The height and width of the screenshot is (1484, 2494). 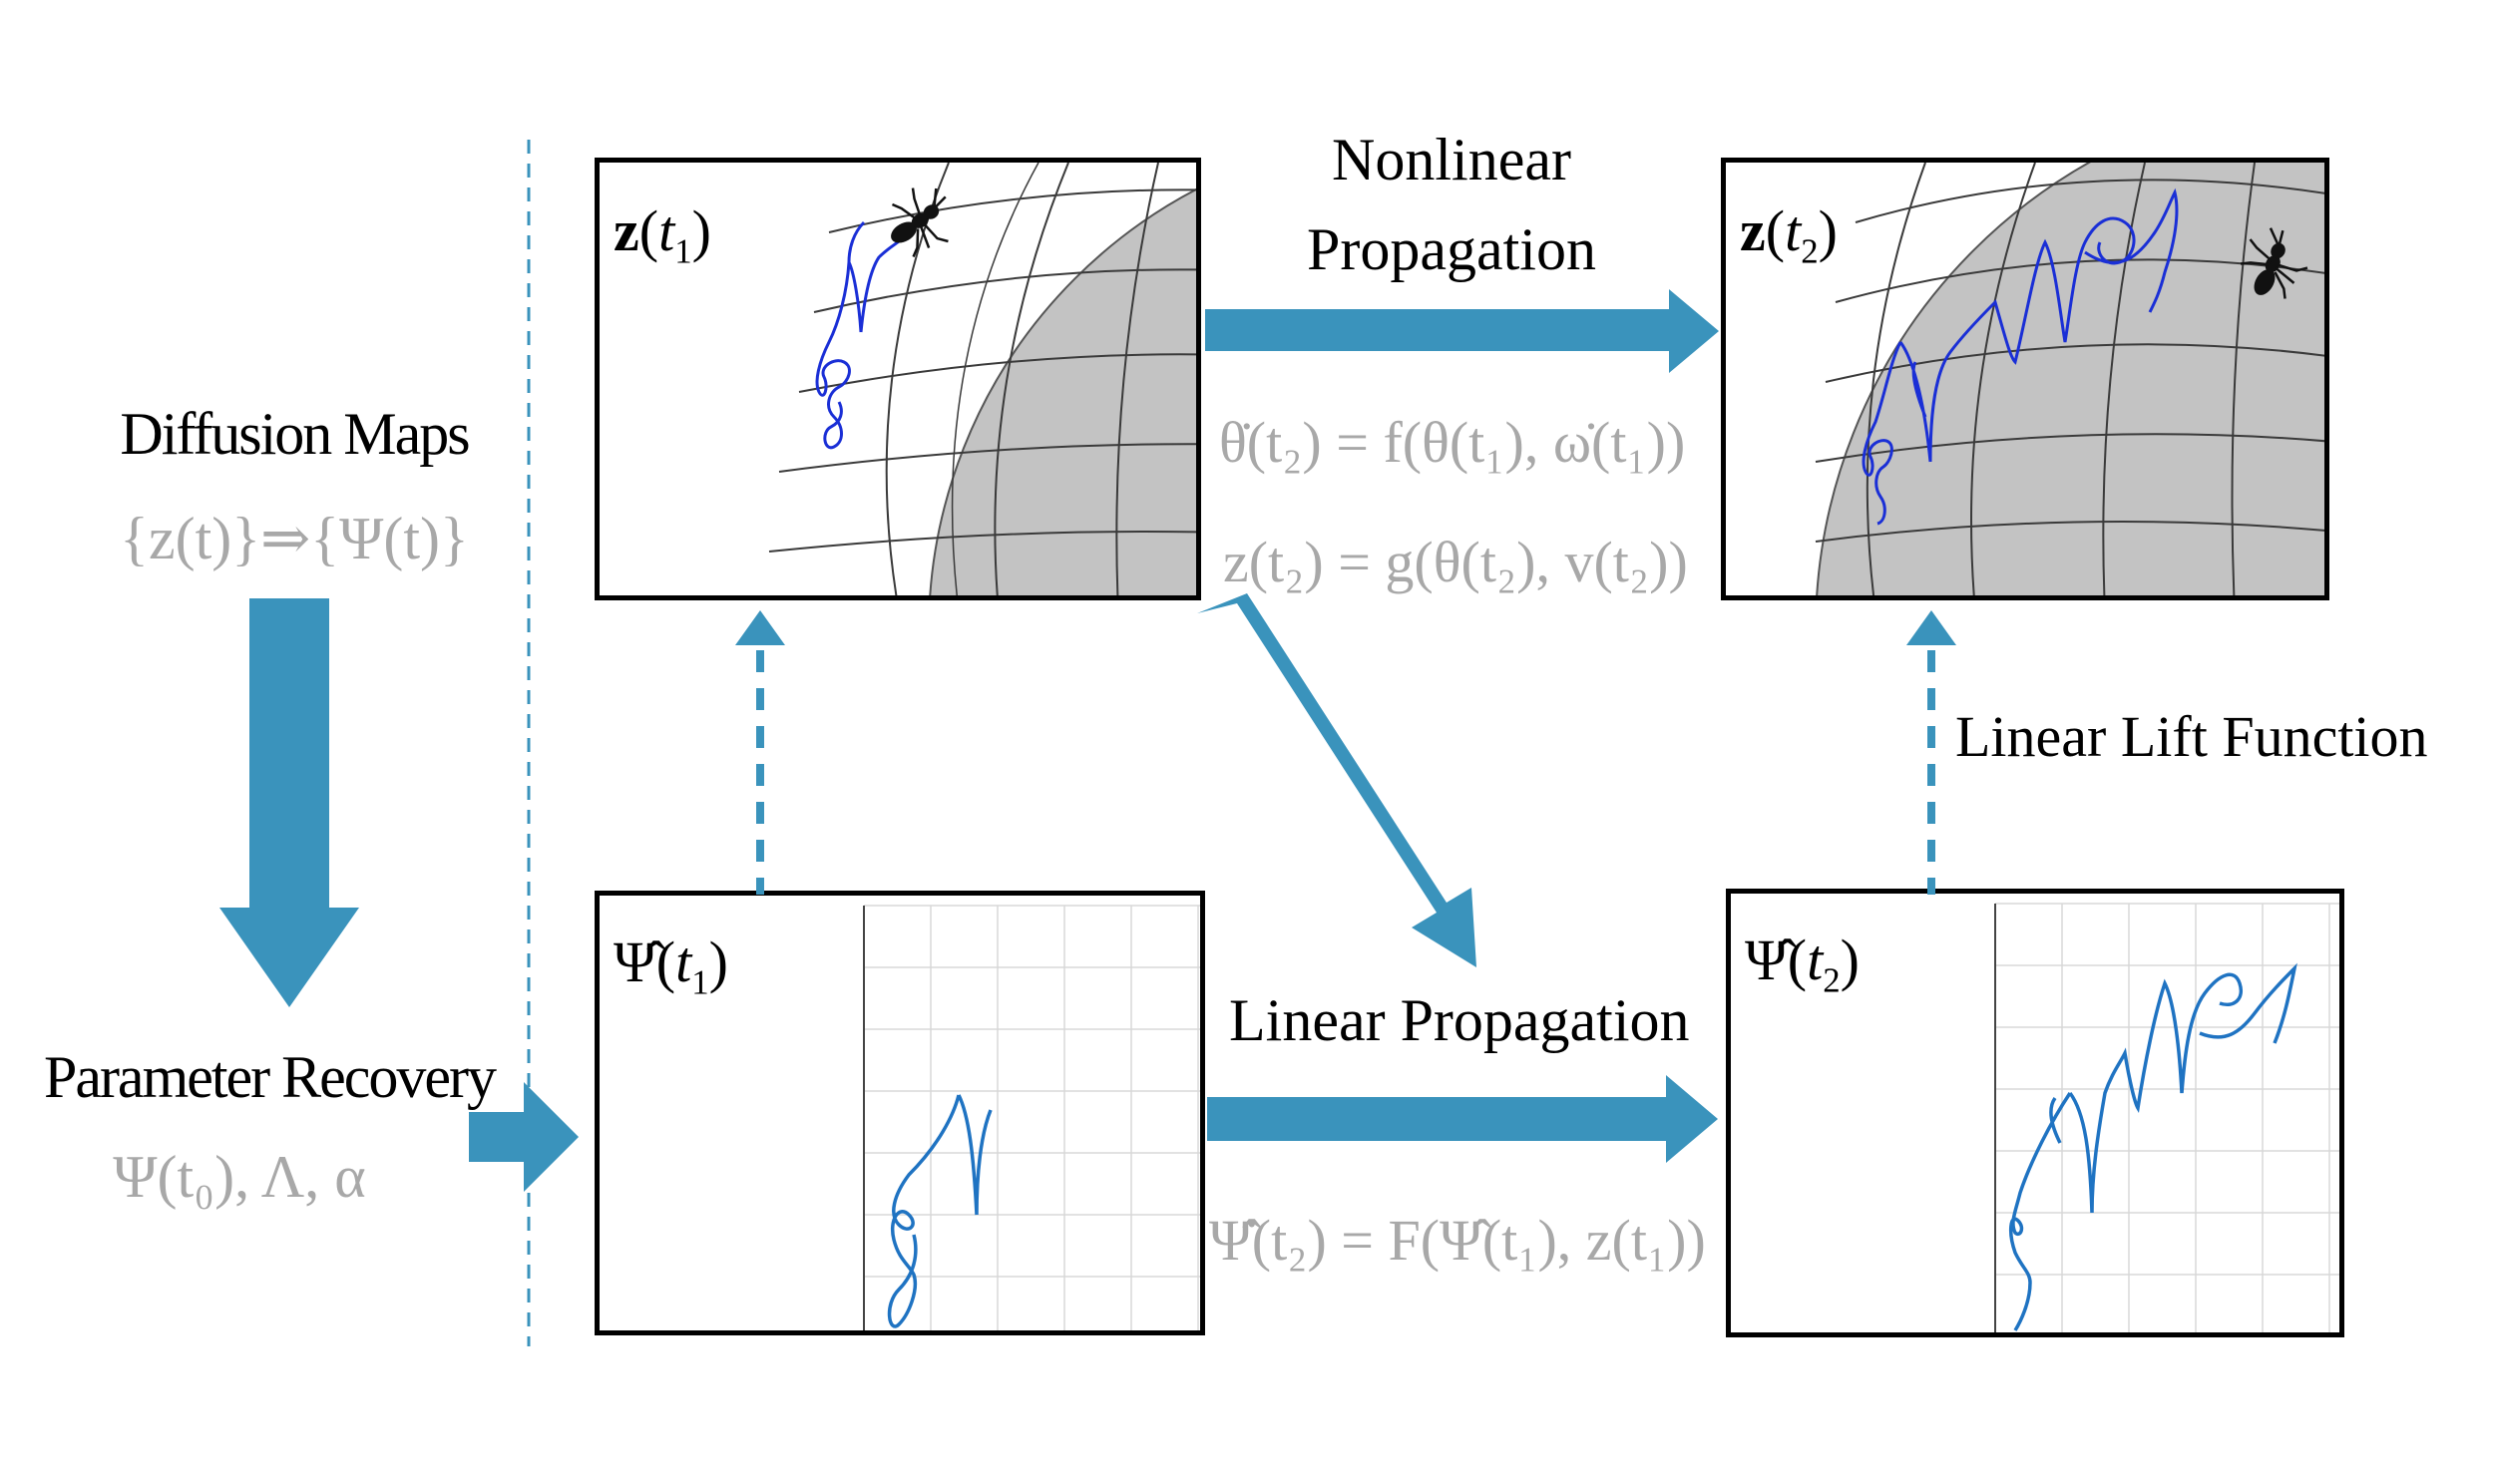 I want to click on linear-propagation-arrow, so click(x=1462, y=1119).